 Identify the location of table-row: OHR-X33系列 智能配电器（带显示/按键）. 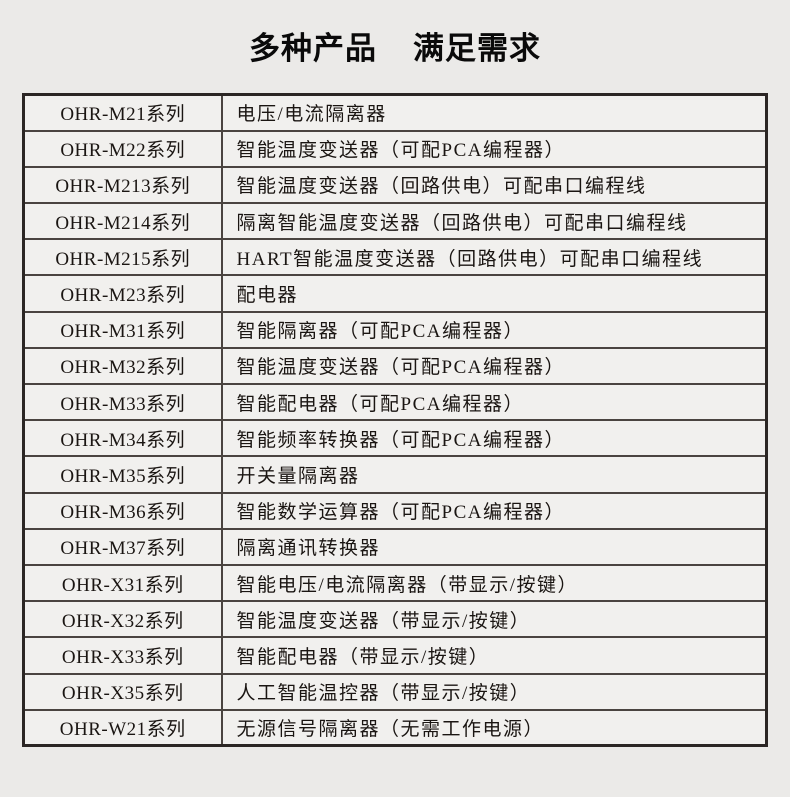
(395, 655).